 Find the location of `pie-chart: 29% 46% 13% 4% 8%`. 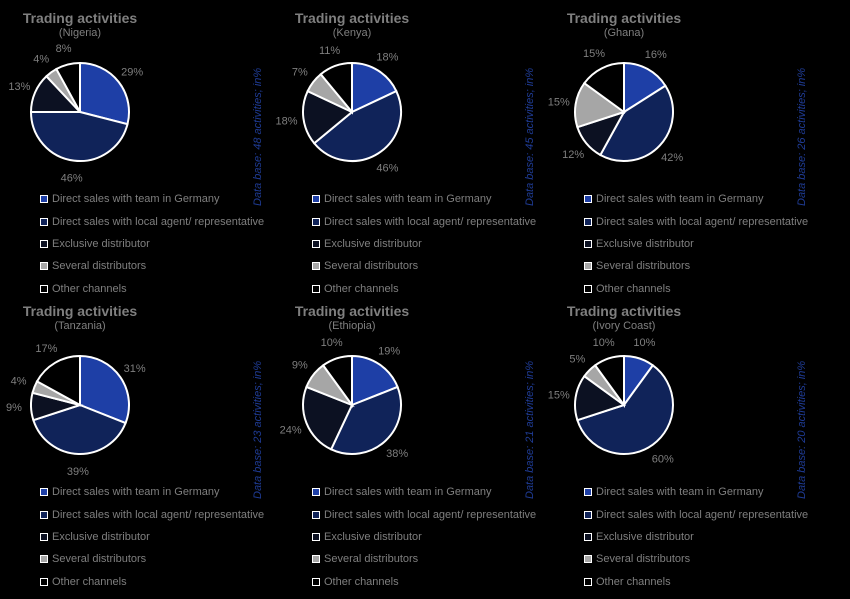

pie-chart: 29% 46% 13% 4% 8% is located at coordinates (75, 113).